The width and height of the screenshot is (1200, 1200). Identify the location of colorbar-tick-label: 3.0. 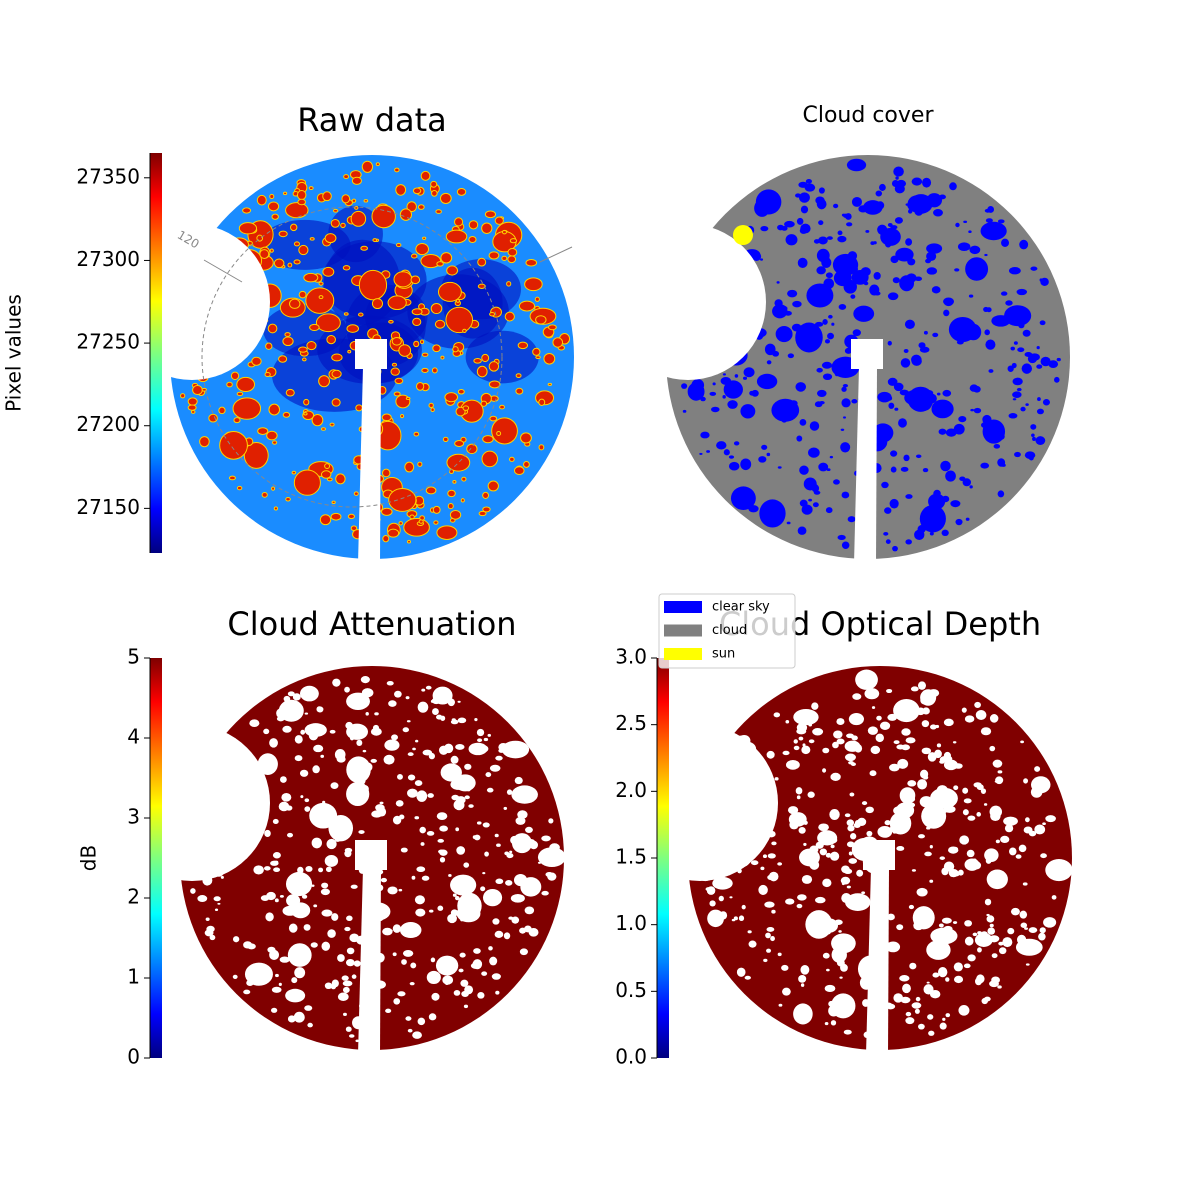
(631, 657).